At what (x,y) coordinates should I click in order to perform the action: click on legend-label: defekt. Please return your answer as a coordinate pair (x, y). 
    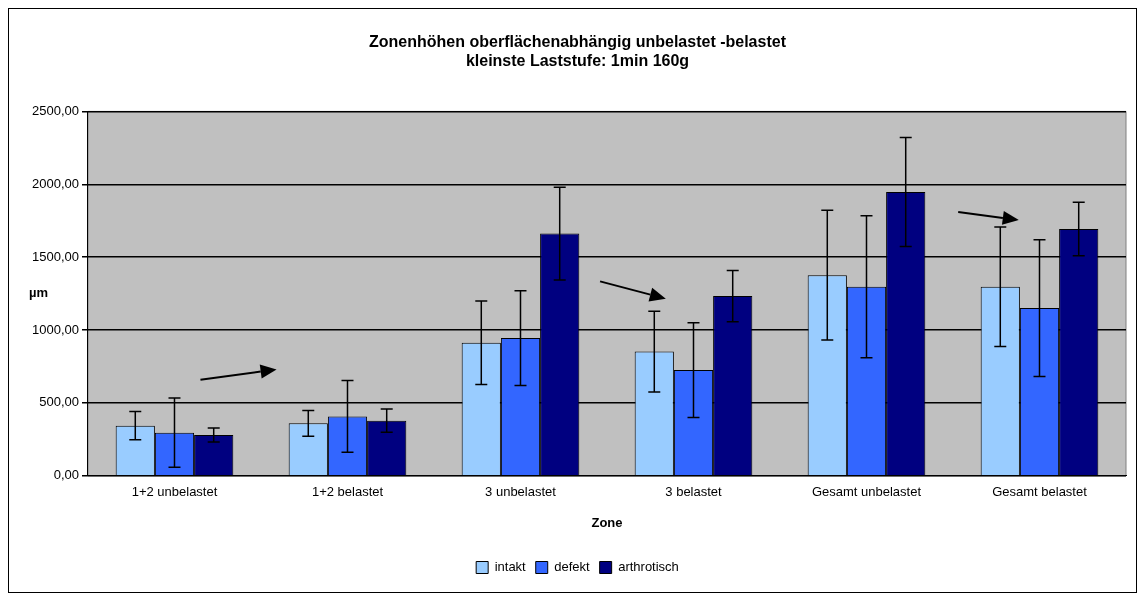
    Looking at the image, I should click on (572, 567).